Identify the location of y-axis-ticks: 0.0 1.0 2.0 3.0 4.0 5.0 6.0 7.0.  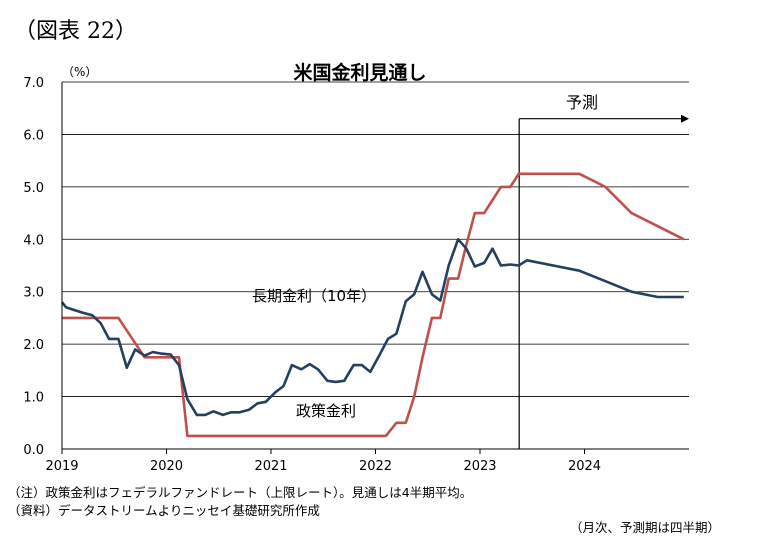
(33, 267).